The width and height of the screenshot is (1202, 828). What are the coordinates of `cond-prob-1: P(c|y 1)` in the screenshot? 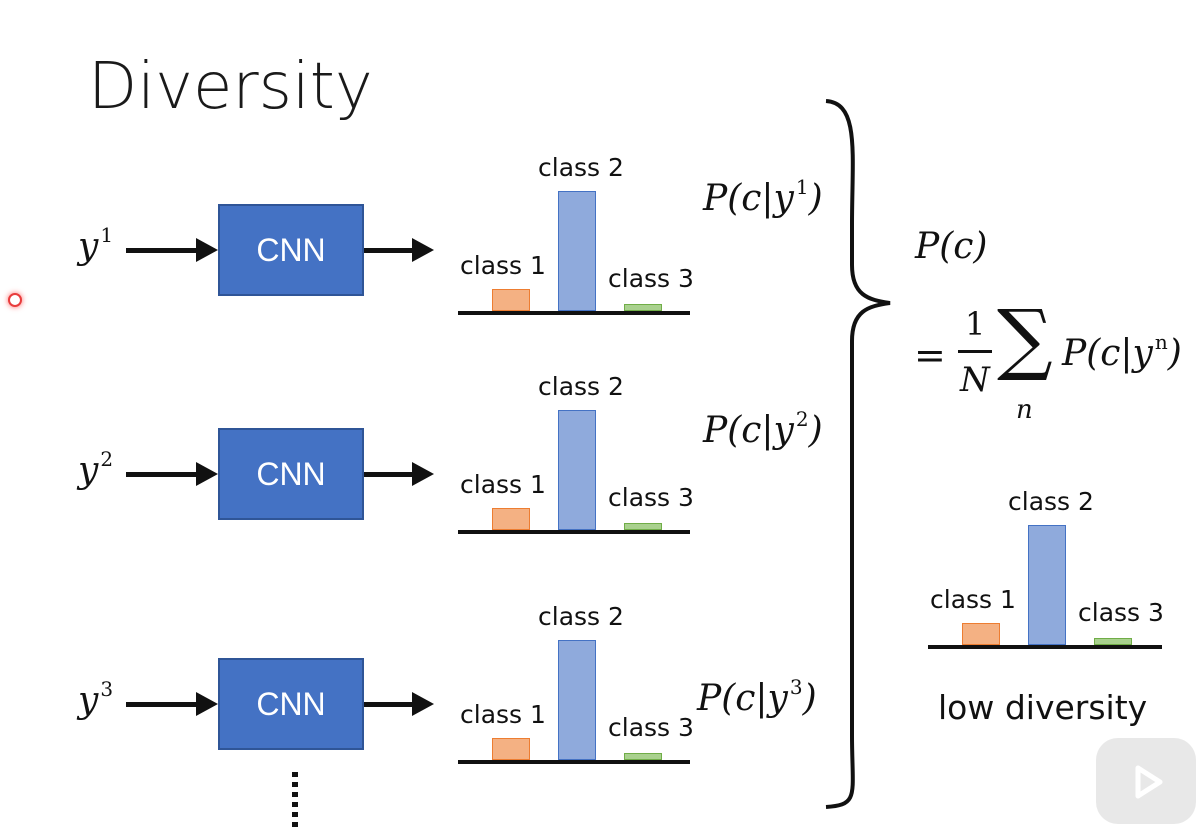 It's located at (763, 197).